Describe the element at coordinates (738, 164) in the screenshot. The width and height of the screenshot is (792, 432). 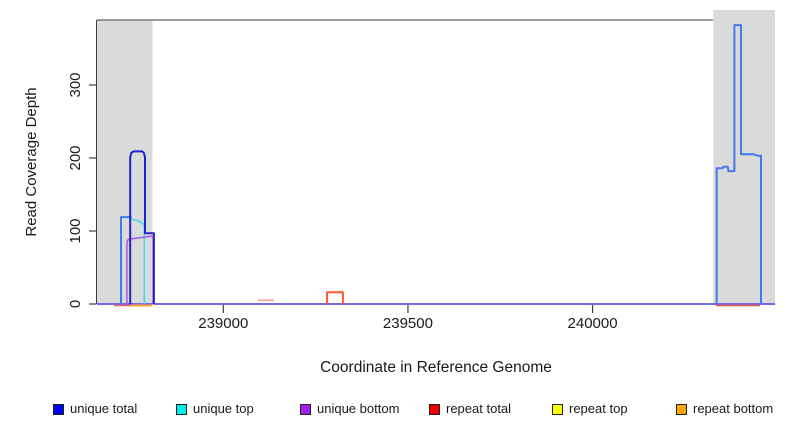
I see `series-unique-right` at that location.